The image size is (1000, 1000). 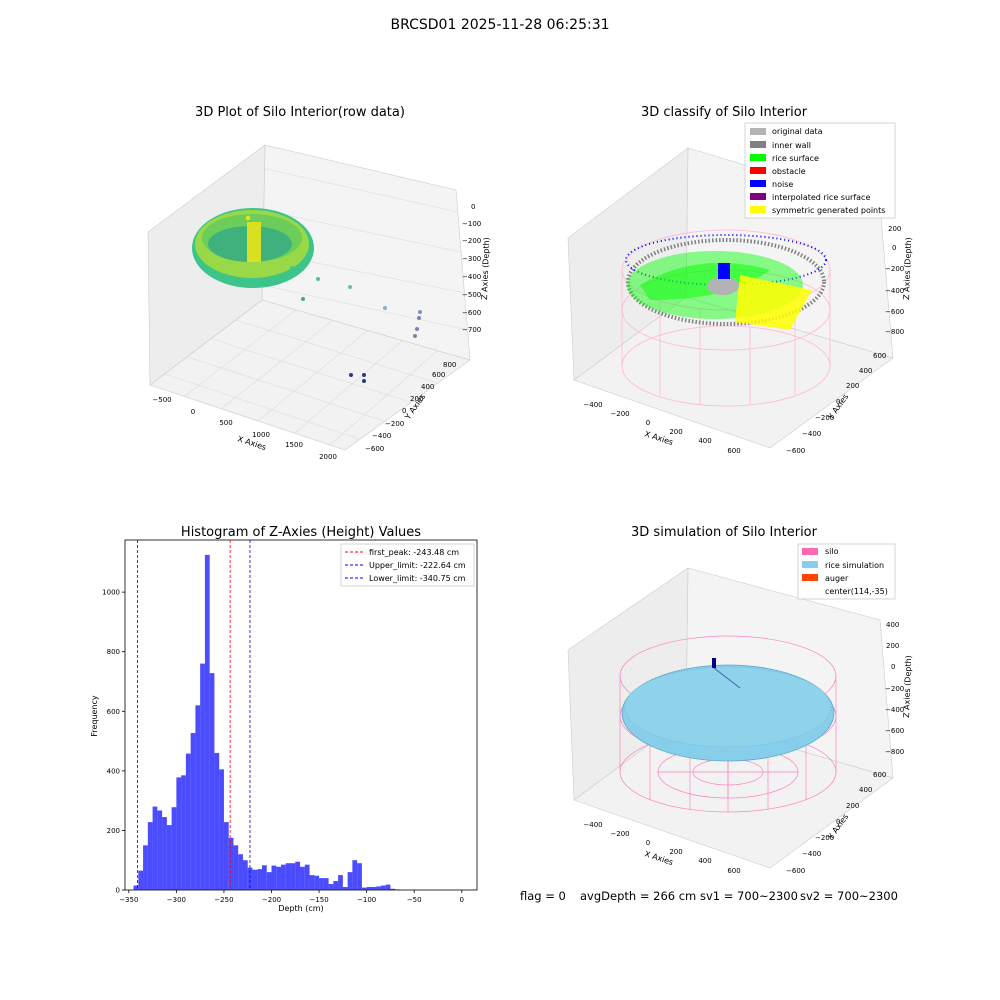 I want to click on avg-depth-readout: avgDepth = 266 cm, so click(x=638, y=896).